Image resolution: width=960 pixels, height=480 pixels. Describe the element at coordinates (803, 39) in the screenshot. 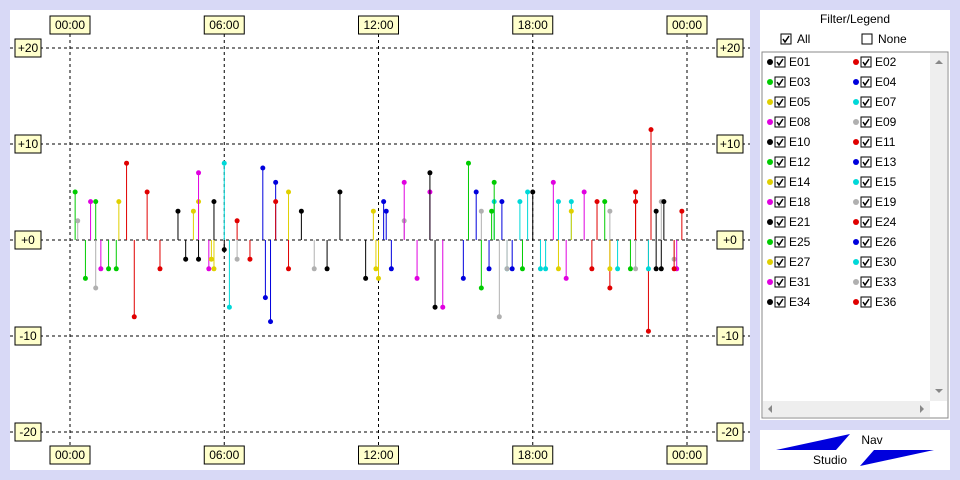

I see `all-label: All` at that location.